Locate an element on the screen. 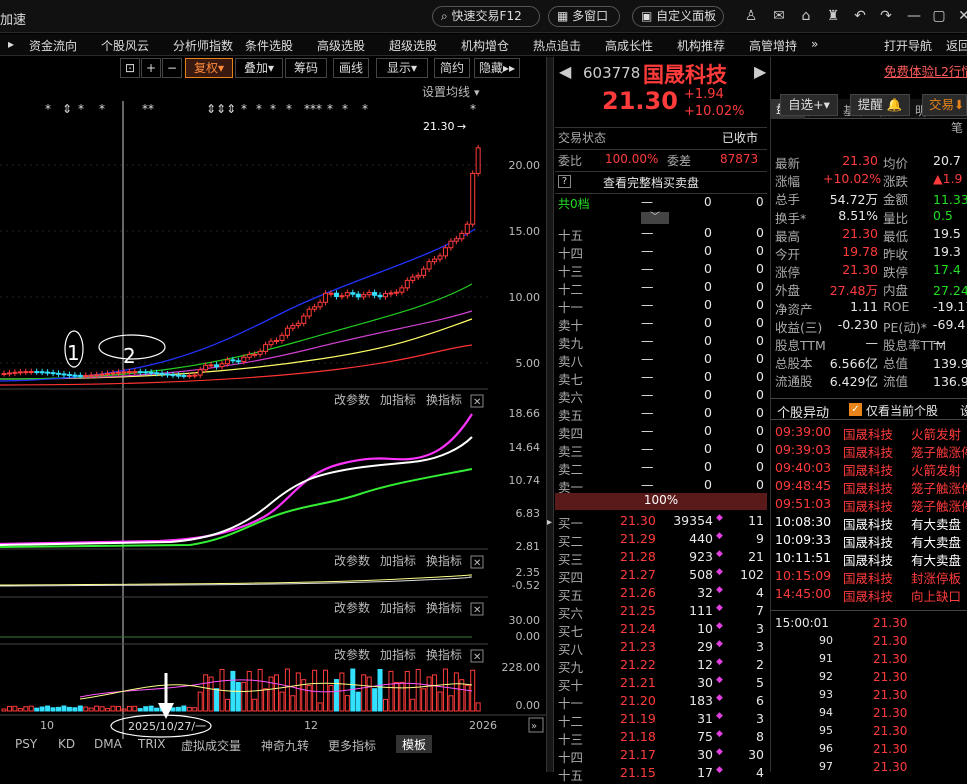 The width and height of the screenshot is (967, 784). zoom-out-icon: − is located at coordinates (172, 68).